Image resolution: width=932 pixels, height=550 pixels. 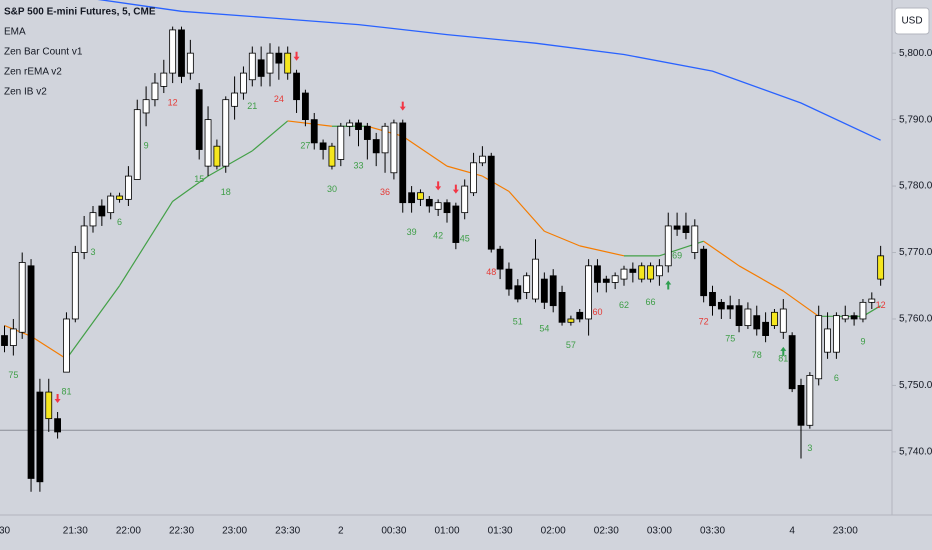 I want to click on x-tick-label: 23:30, so click(x=287, y=531).